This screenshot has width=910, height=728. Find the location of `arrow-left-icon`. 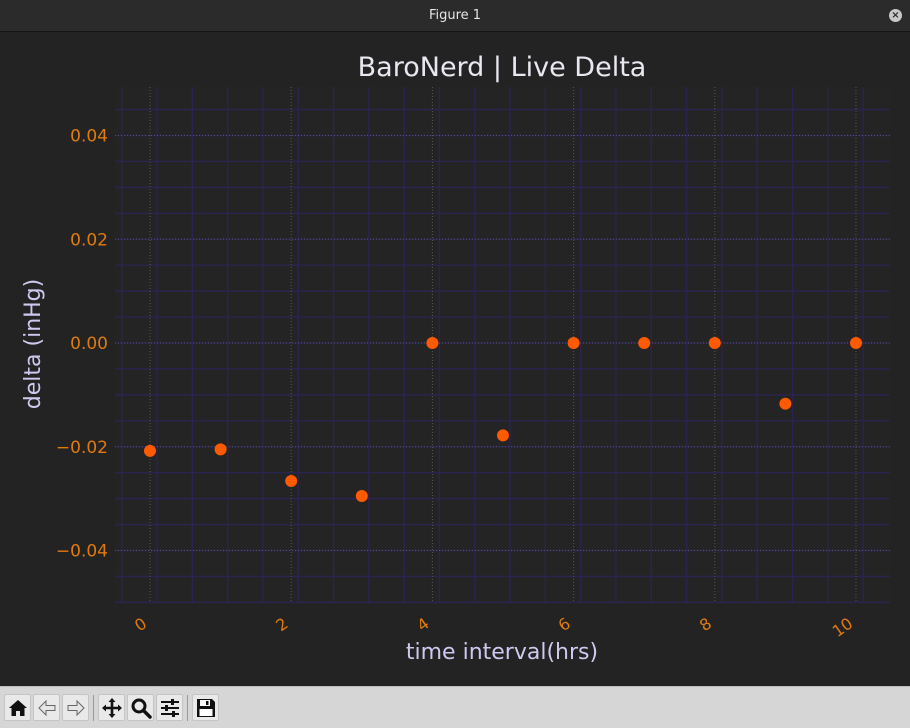

arrow-left-icon is located at coordinates (46, 707).